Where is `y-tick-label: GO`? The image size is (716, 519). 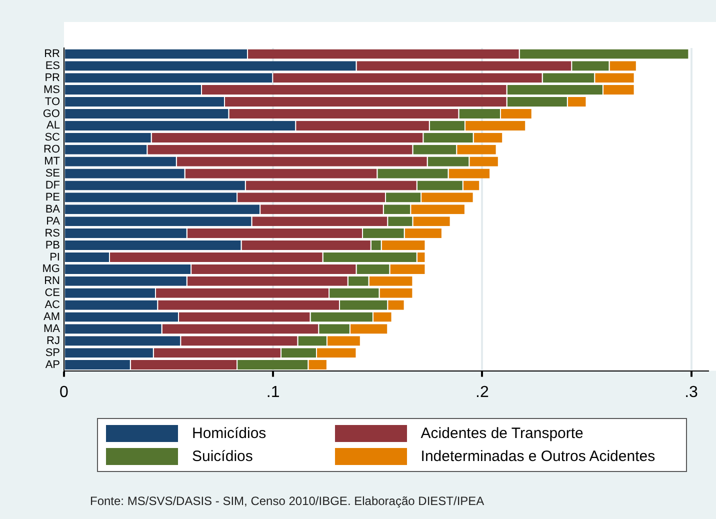 y-tick-label: GO is located at coordinates (51, 114).